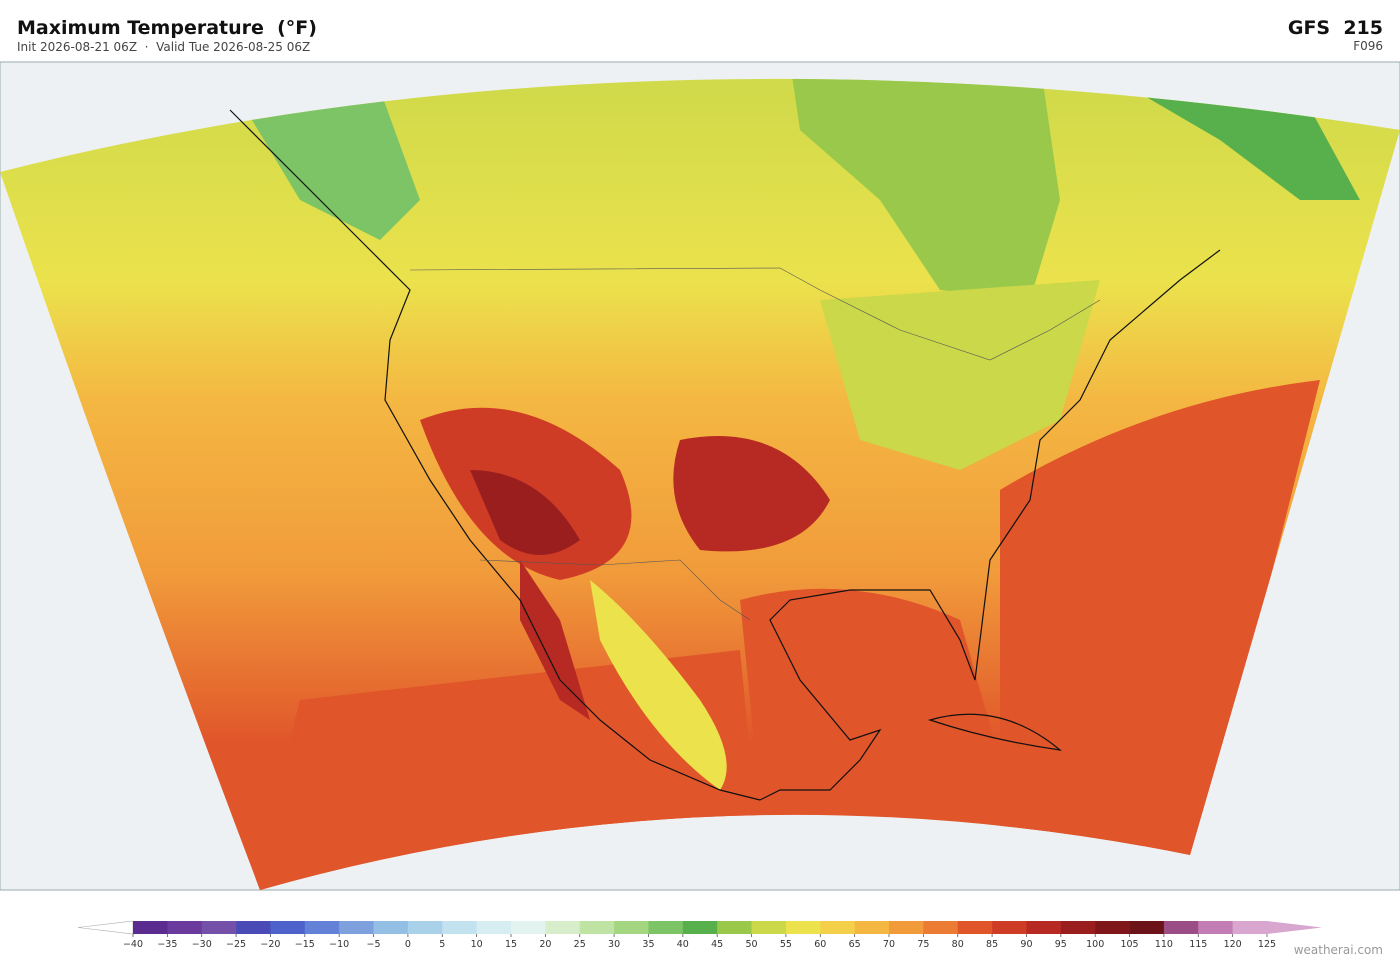  I want to click on colorbar-tick-label: 120, so click(1233, 944).